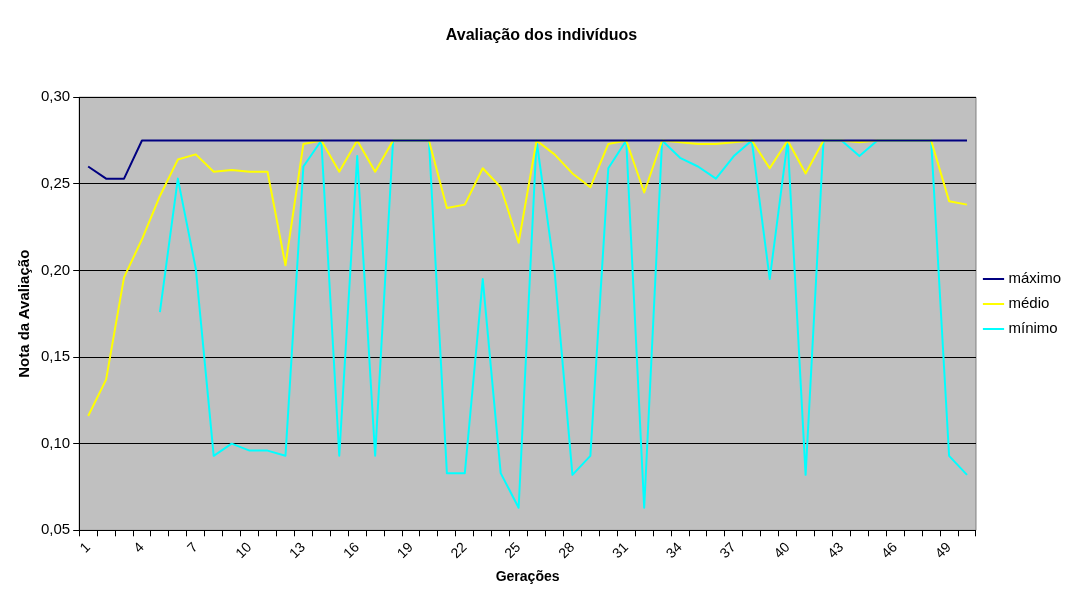 This screenshot has height=598, width=1089. I want to click on x-tick-label: 31, so click(620, 550).